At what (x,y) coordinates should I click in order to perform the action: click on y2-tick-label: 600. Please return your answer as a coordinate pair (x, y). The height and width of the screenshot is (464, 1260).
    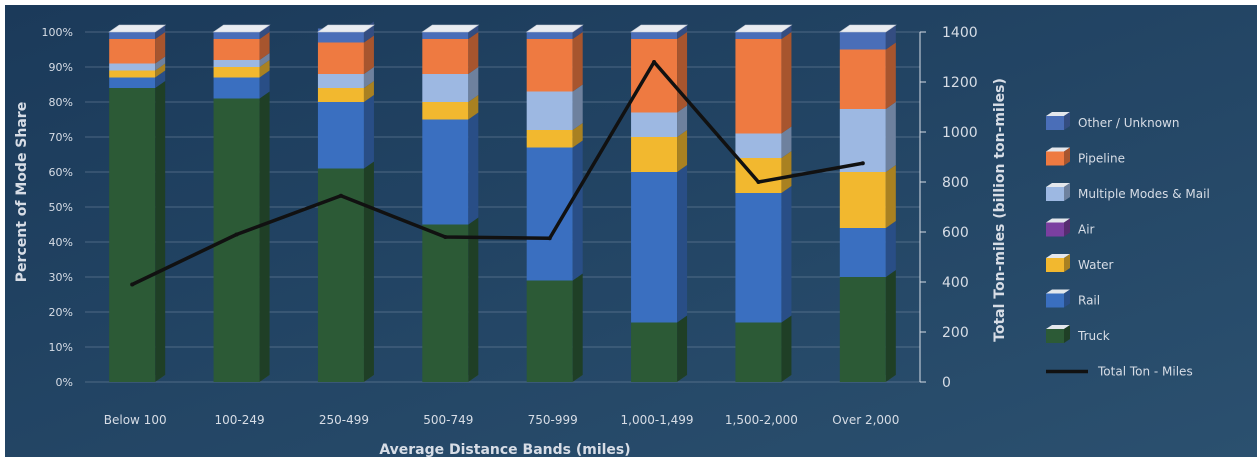
    Looking at the image, I should click on (955, 233).